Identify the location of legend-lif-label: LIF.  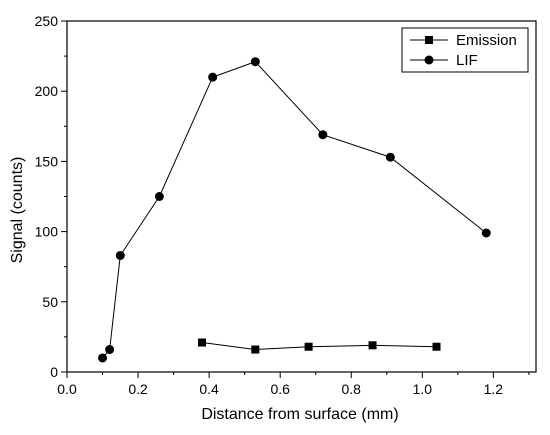
(467, 60).